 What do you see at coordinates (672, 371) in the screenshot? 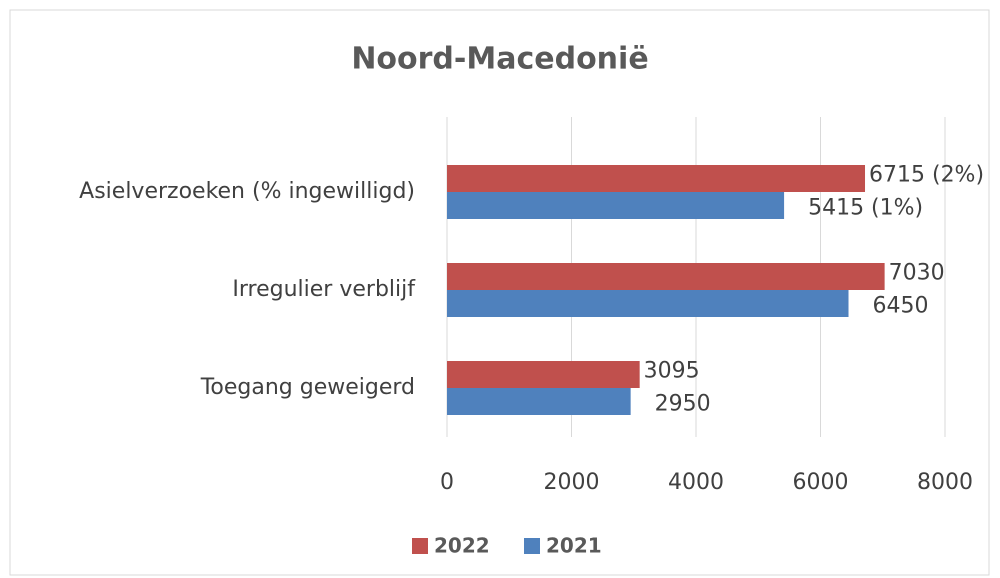
I see `value-label: 3095` at bounding box center [672, 371].